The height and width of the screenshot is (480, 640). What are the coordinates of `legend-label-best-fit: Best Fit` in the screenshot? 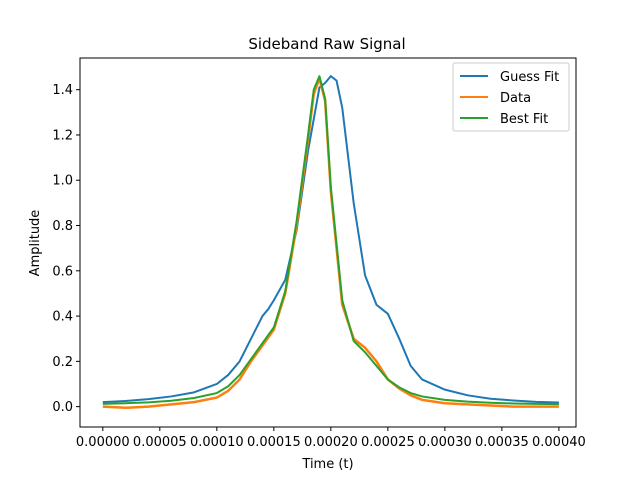 It's located at (524, 119).